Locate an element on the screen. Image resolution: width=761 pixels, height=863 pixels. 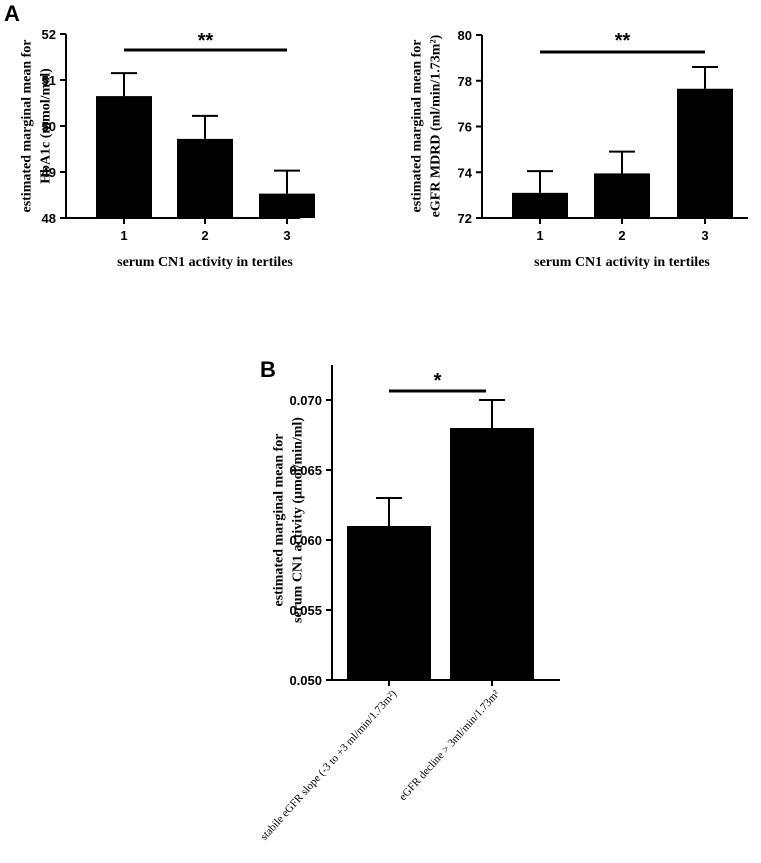
y-tick-label: 74 is located at coordinates (465, 172).